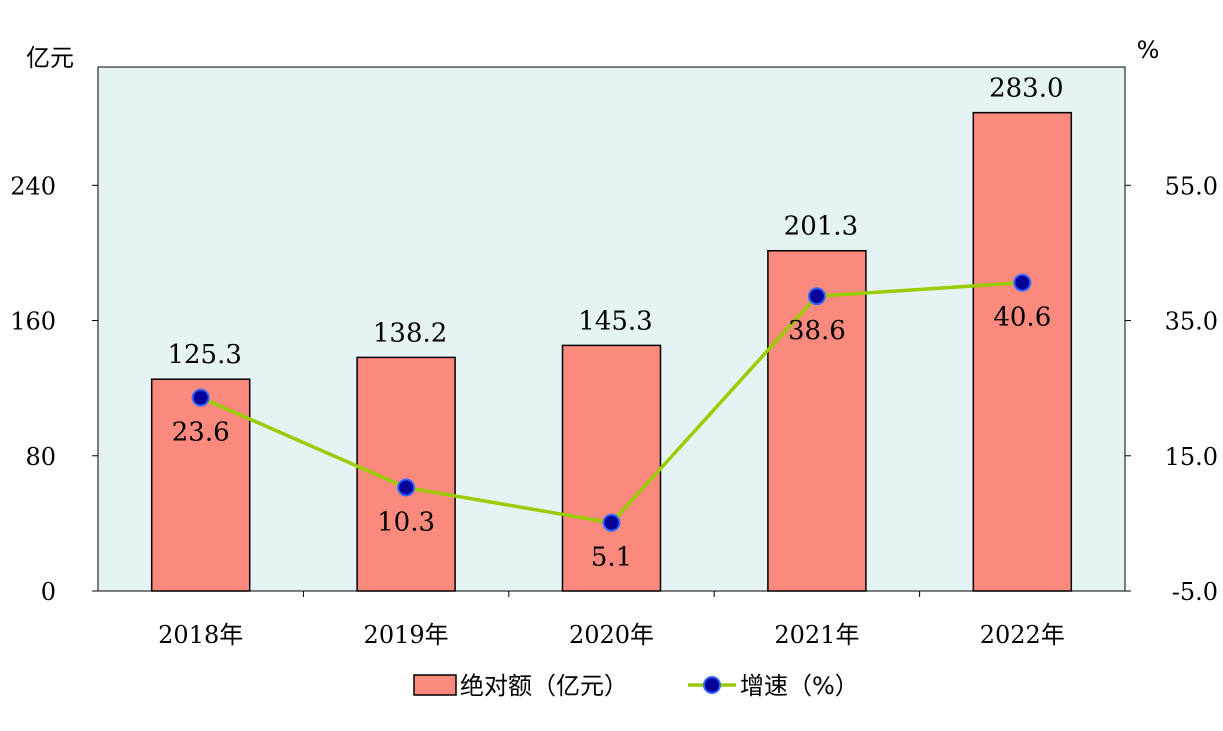  What do you see at coordinates (611, 558) in the screenshot?
I see `growth-value-label: 5.1` at bounding box center [611, 558].